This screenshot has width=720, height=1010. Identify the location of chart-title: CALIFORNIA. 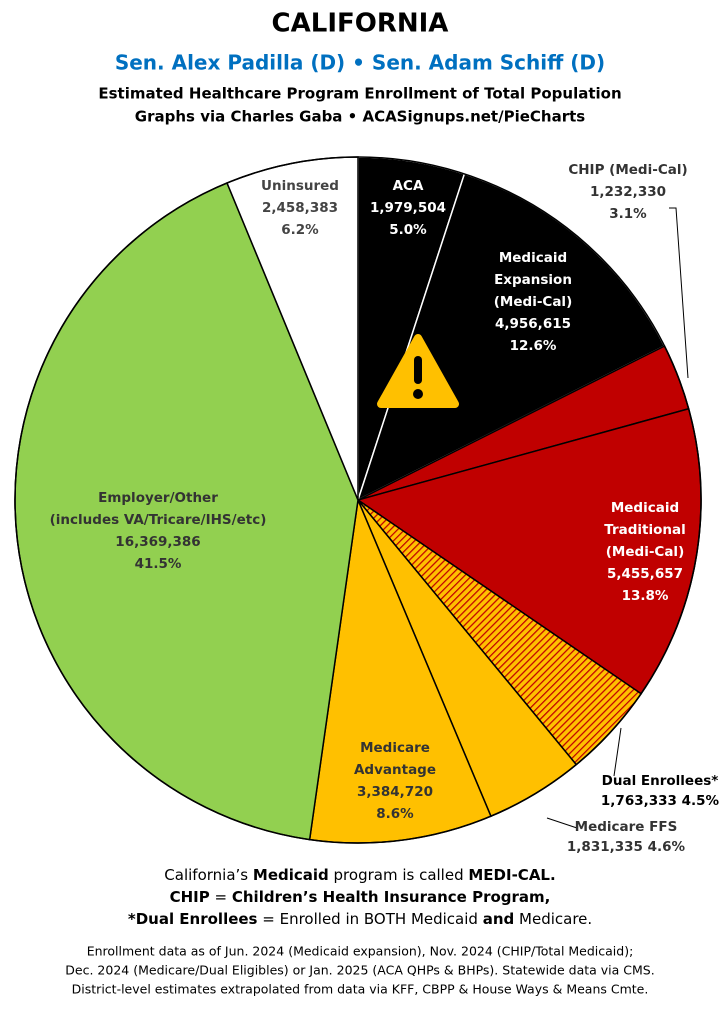
(360, 24).